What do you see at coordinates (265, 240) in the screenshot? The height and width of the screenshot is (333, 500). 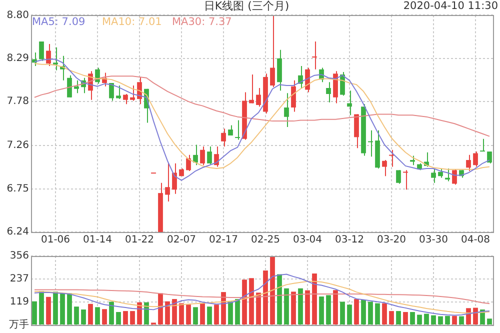 I see `x-tick-label: 02-25` at bounding box center [265, 240].